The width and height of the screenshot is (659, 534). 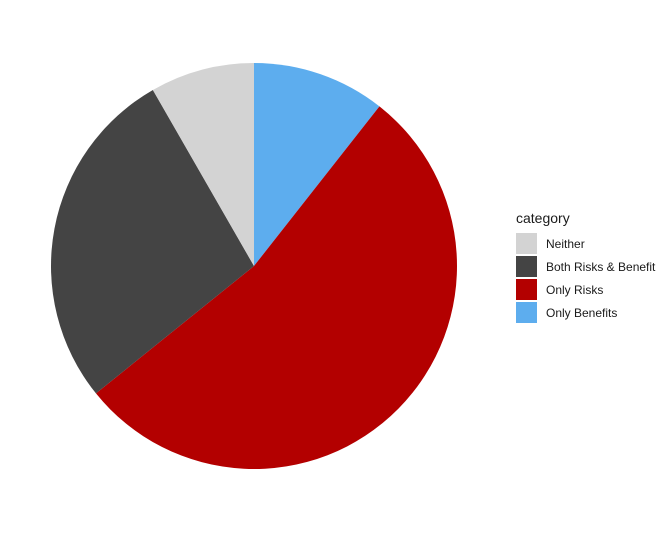 I want to click on legend-label: Only Benefits, so click(x=582, y=312).